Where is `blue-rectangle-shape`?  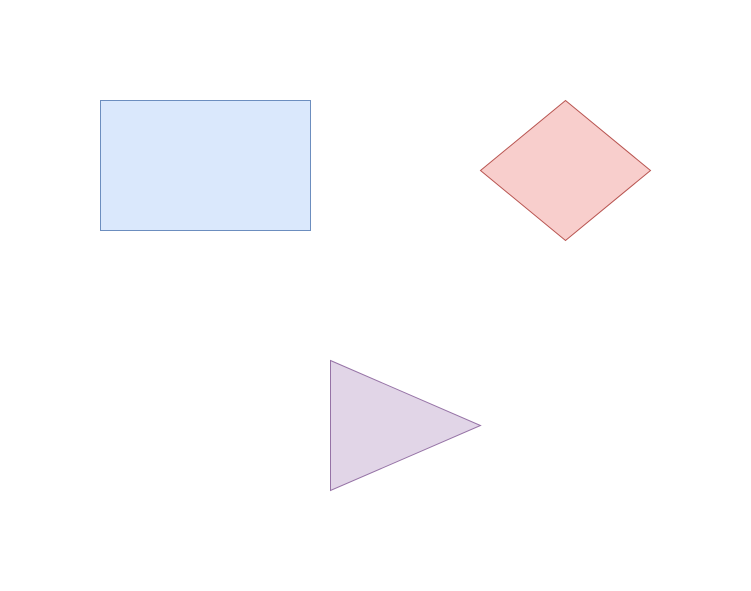
blue-rectangle-shape is located at coordinates (205, 165).